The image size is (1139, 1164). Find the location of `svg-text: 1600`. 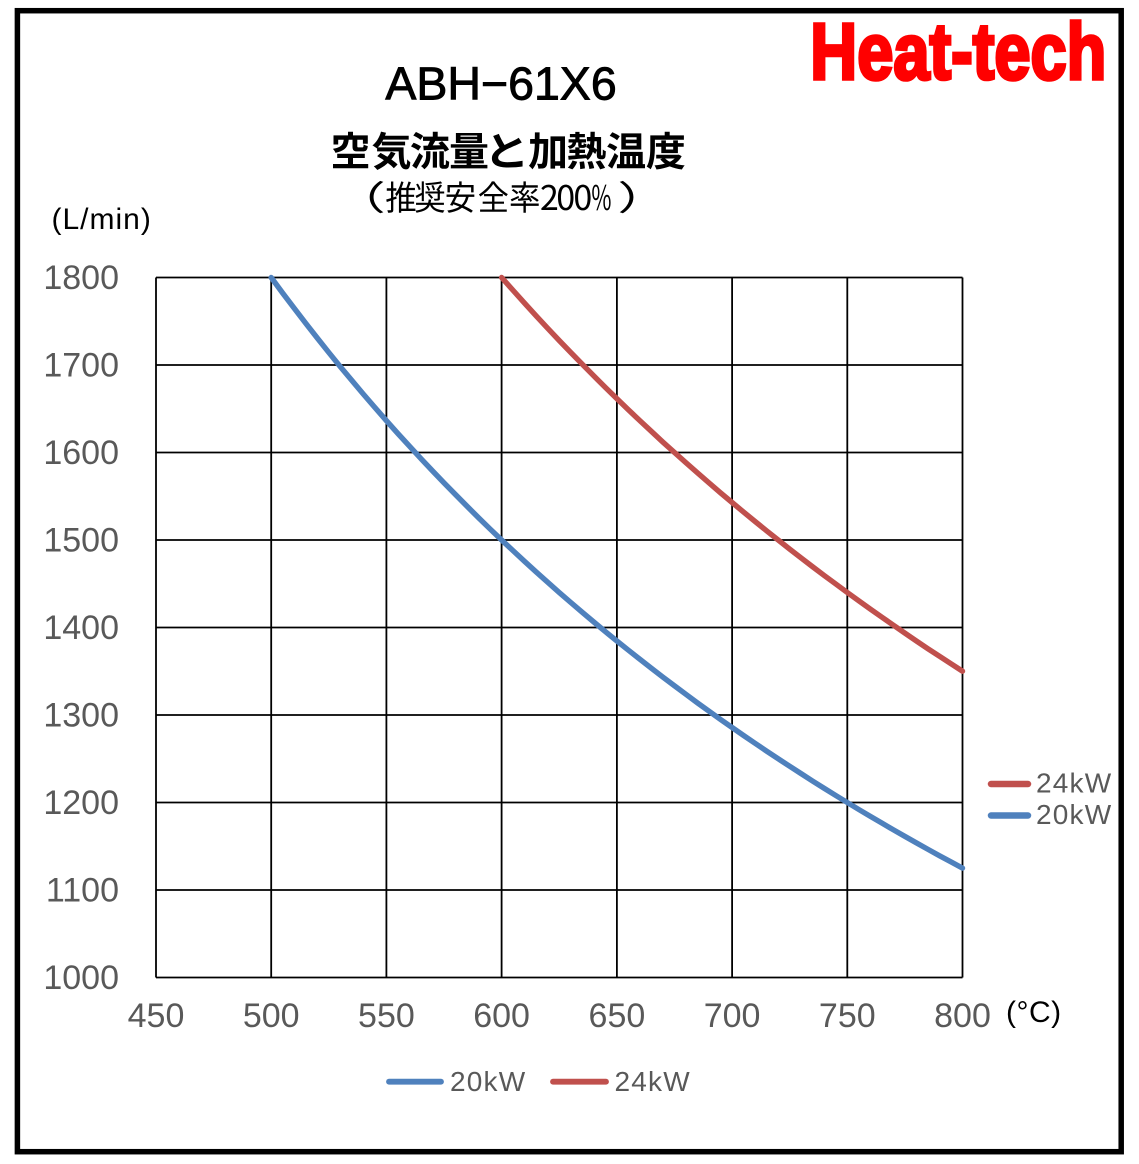

svg-text: 1600 is located at coordinates (81, 453).